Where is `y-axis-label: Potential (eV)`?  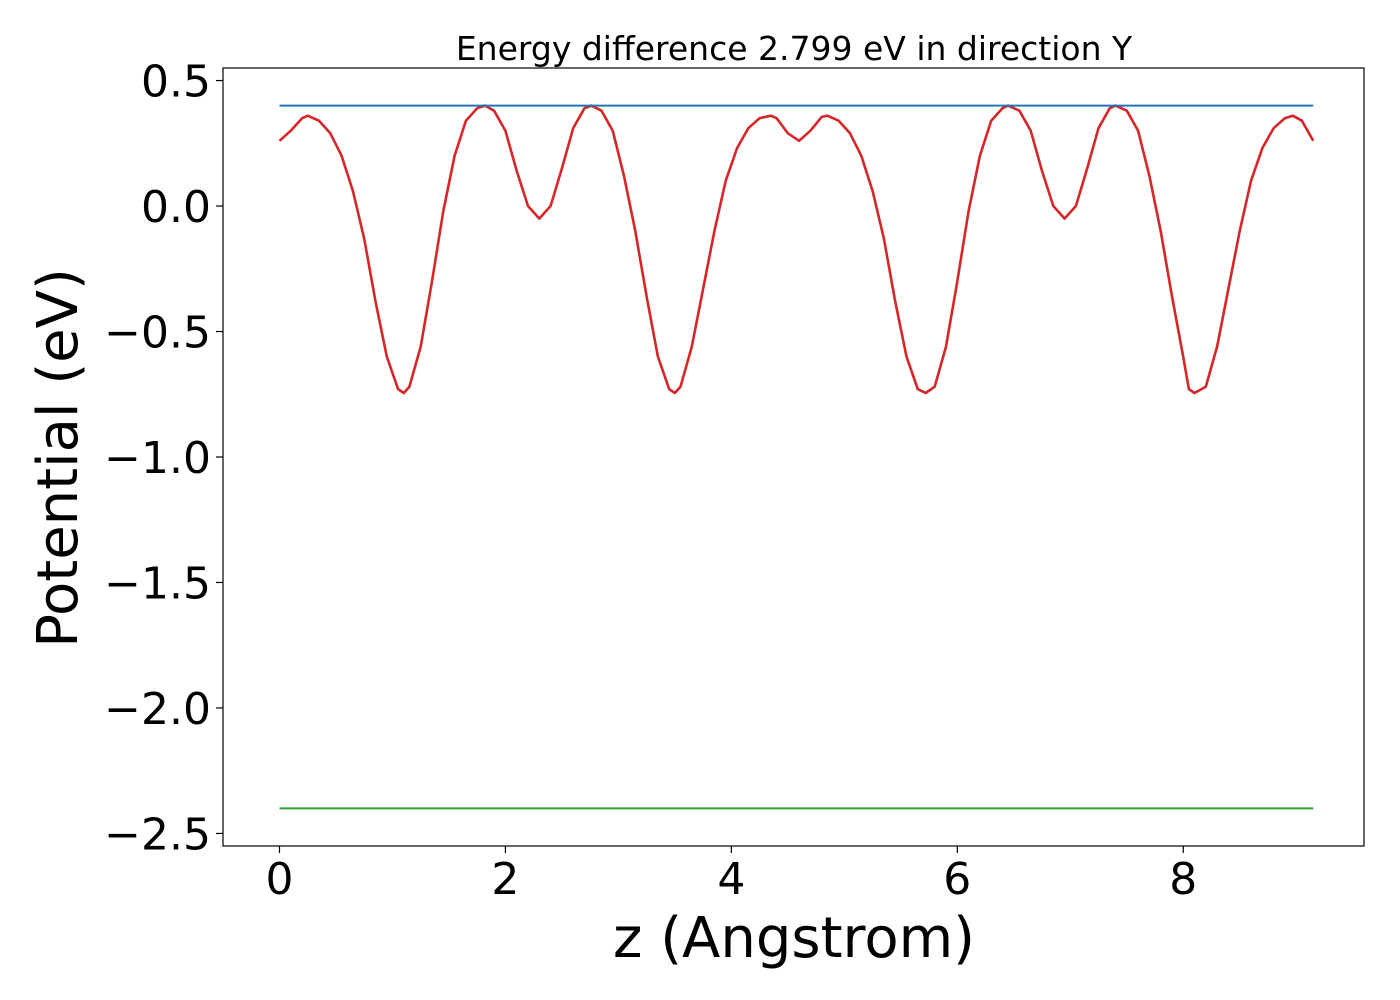 y-axis-label: Potential (eV) is located at coordinates (58, 458).